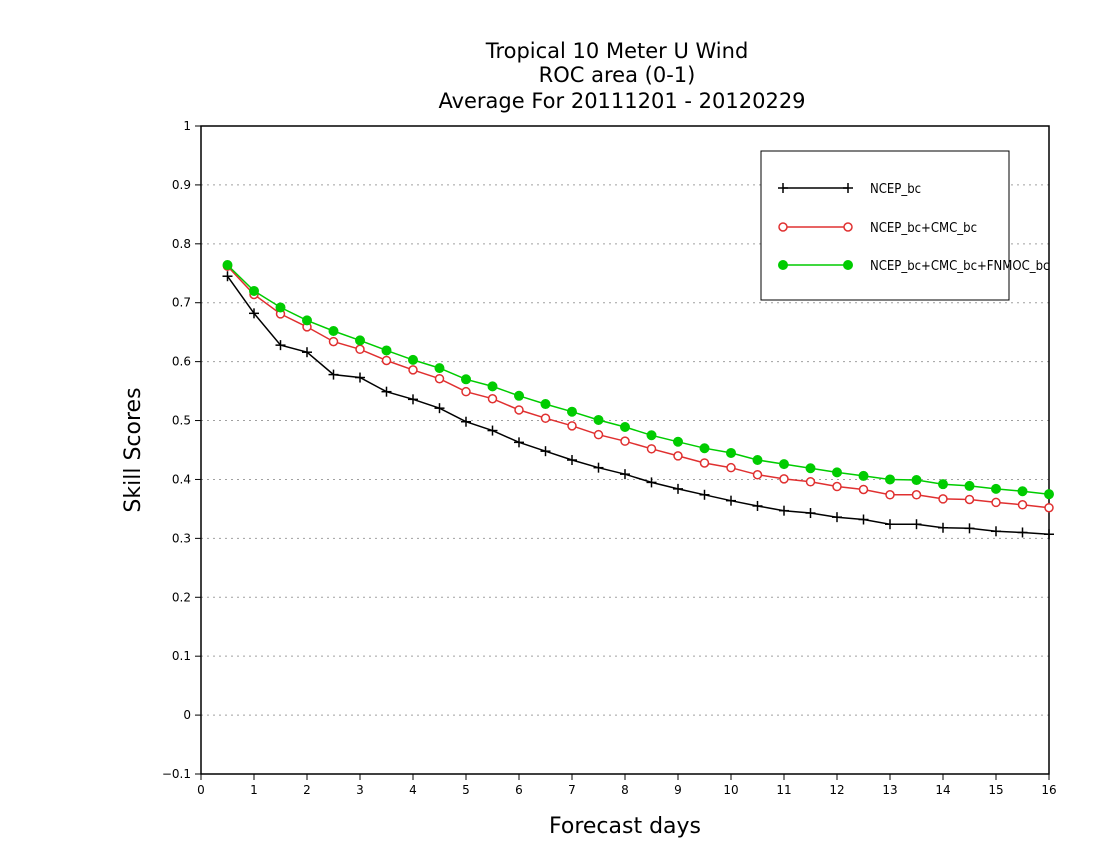 The image size is (1100, 850). What do you see at coordinates (625, 790) in the screenshot?
I see `x-tick-label: 8` at bounding box center [625, 790].